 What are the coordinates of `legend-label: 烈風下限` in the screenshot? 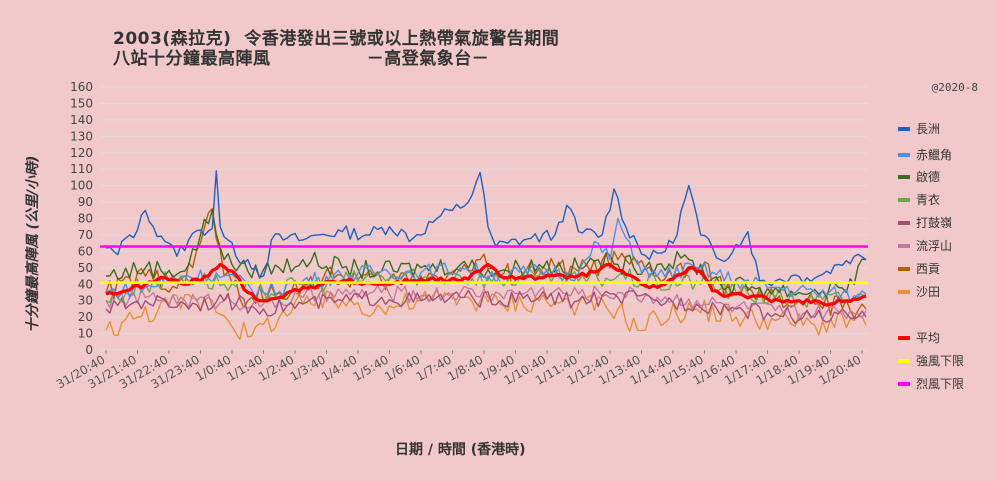 It's located at (940, 384).